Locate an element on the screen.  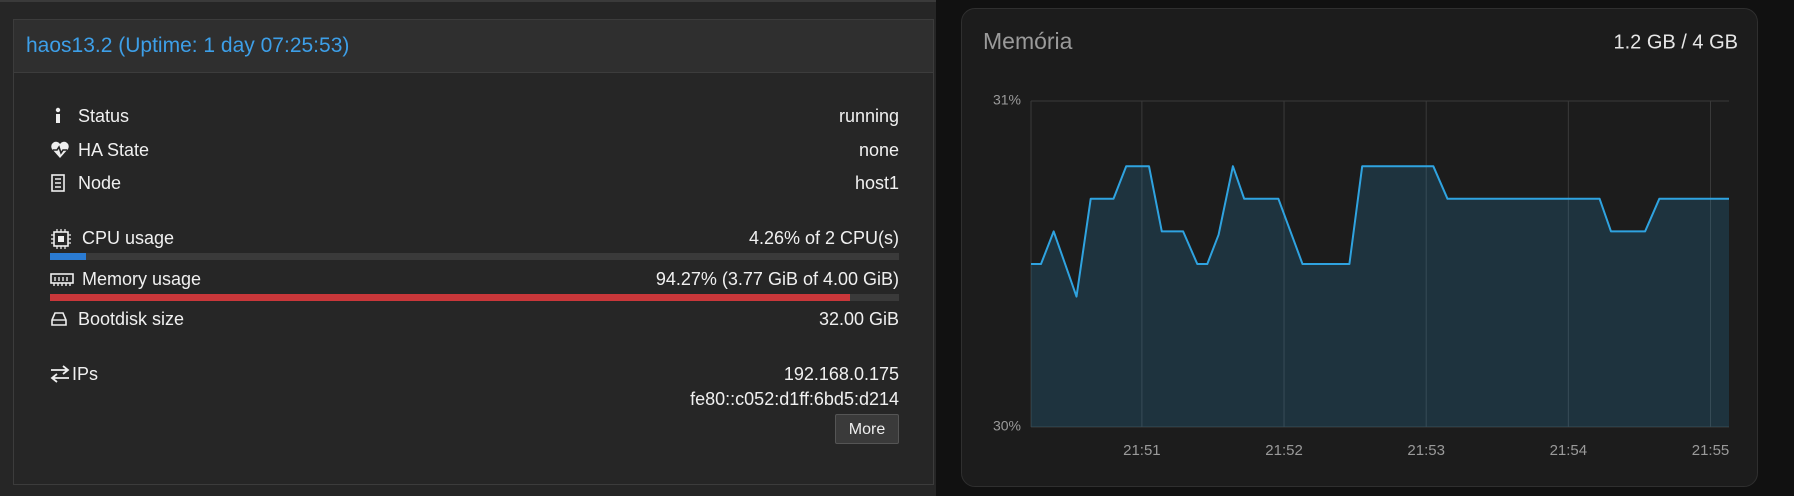
panel-header: haos13.2 (Uptime: 1 day 07:25:53) is located at coordinates (473, 46).